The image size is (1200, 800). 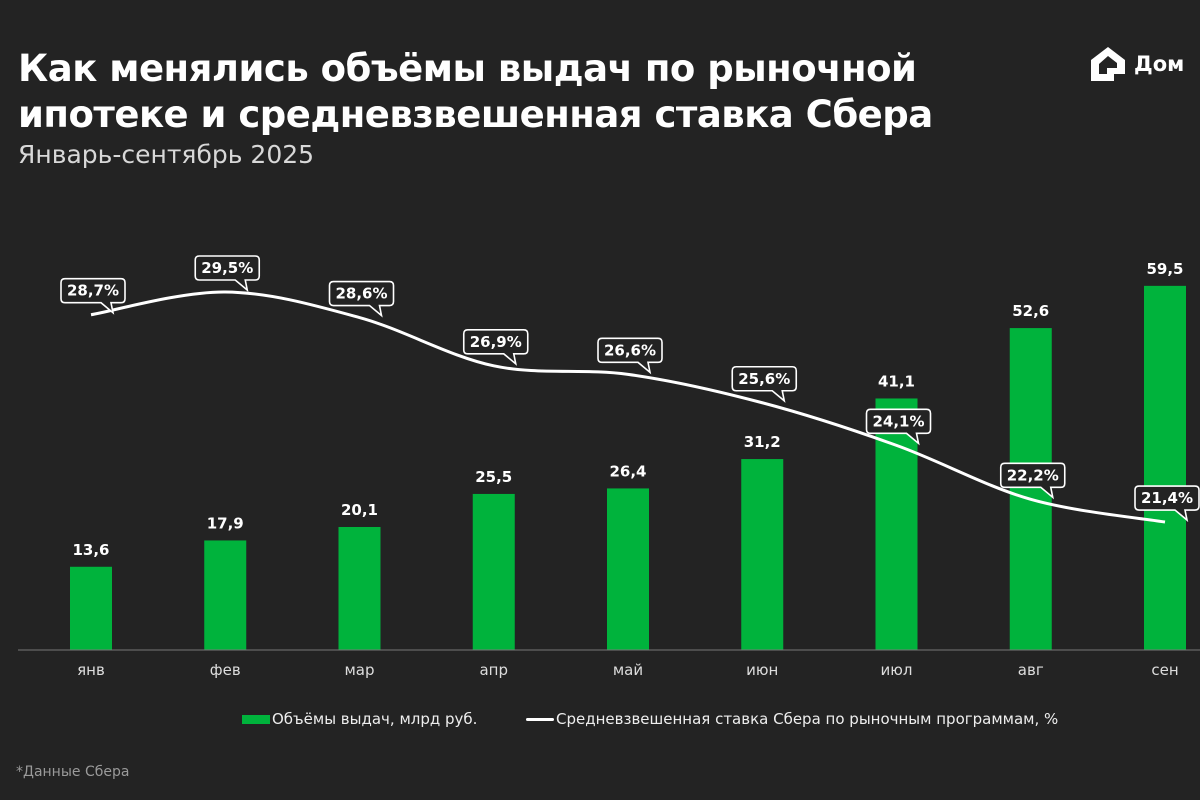 What do you see at coordinates (93, 291) in the screenshot?
I see `rate-value-label: 28,7%` at bounding box center [93, 291].